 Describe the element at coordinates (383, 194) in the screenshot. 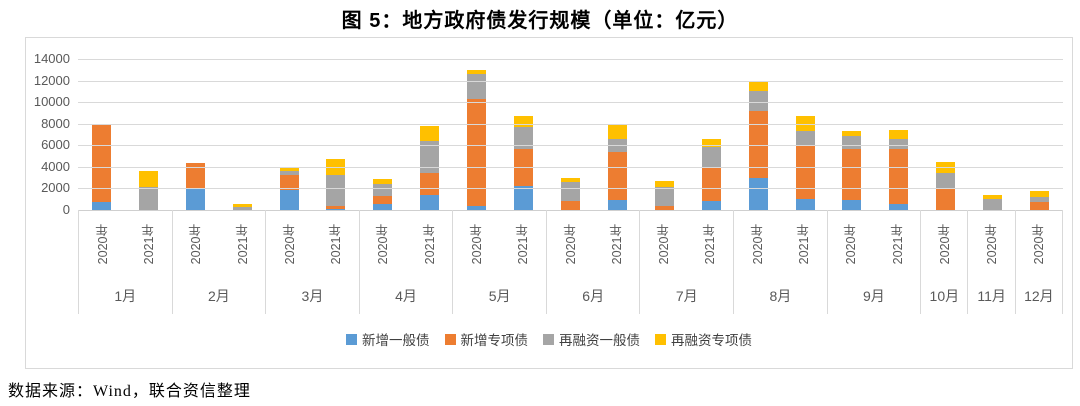

I see `stacked-bar-4月-2020年` at that location.